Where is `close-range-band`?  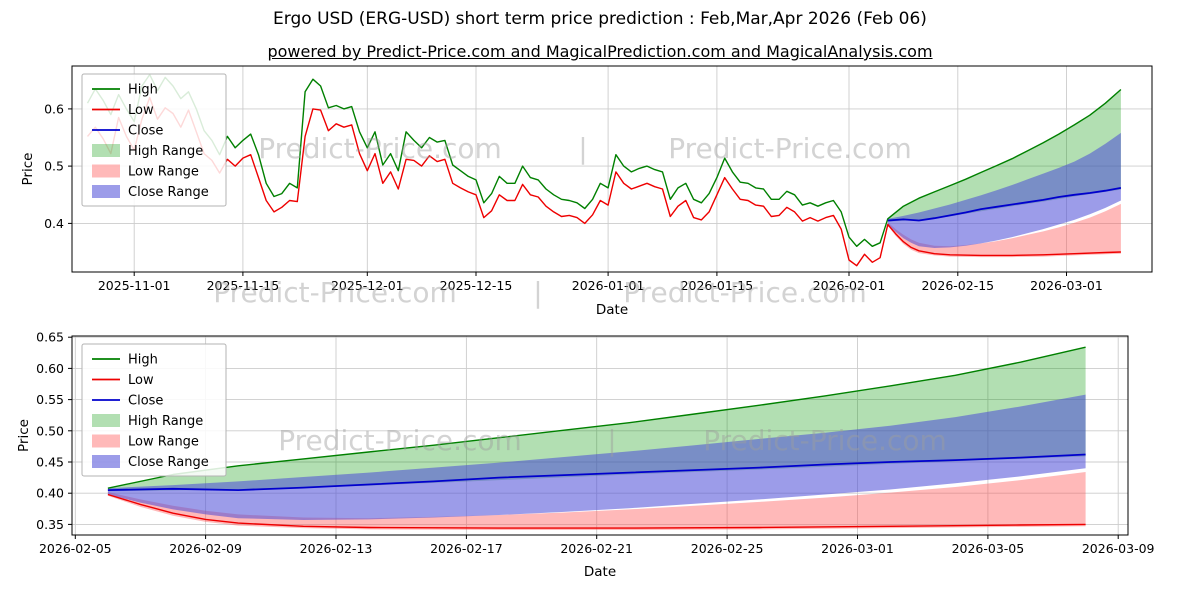 close-range-band is located at coordinates (1004, 190).